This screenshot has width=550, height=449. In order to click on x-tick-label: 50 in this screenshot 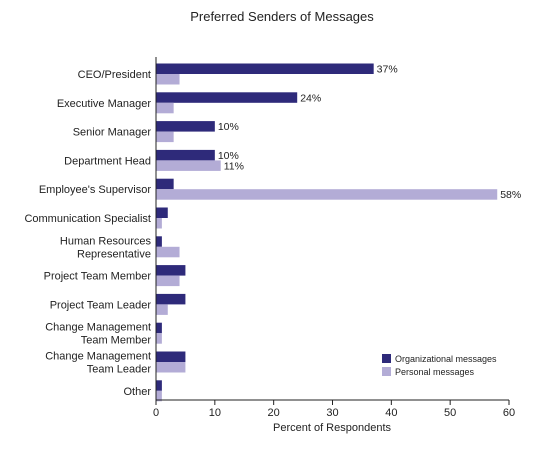, I will do `click(450, 413)`.